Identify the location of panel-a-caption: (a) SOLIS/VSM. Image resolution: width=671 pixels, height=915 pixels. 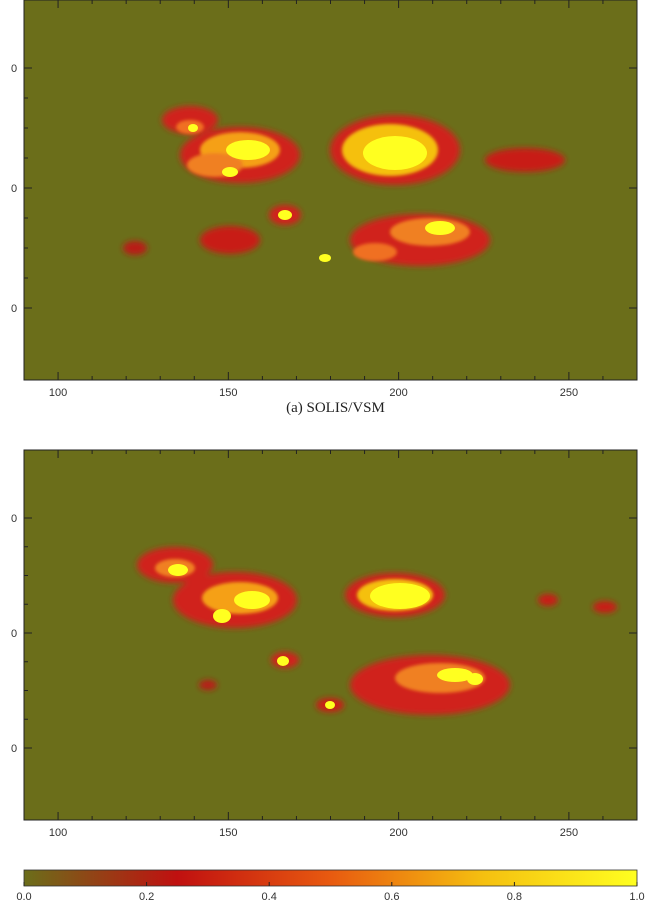
(335, 408).